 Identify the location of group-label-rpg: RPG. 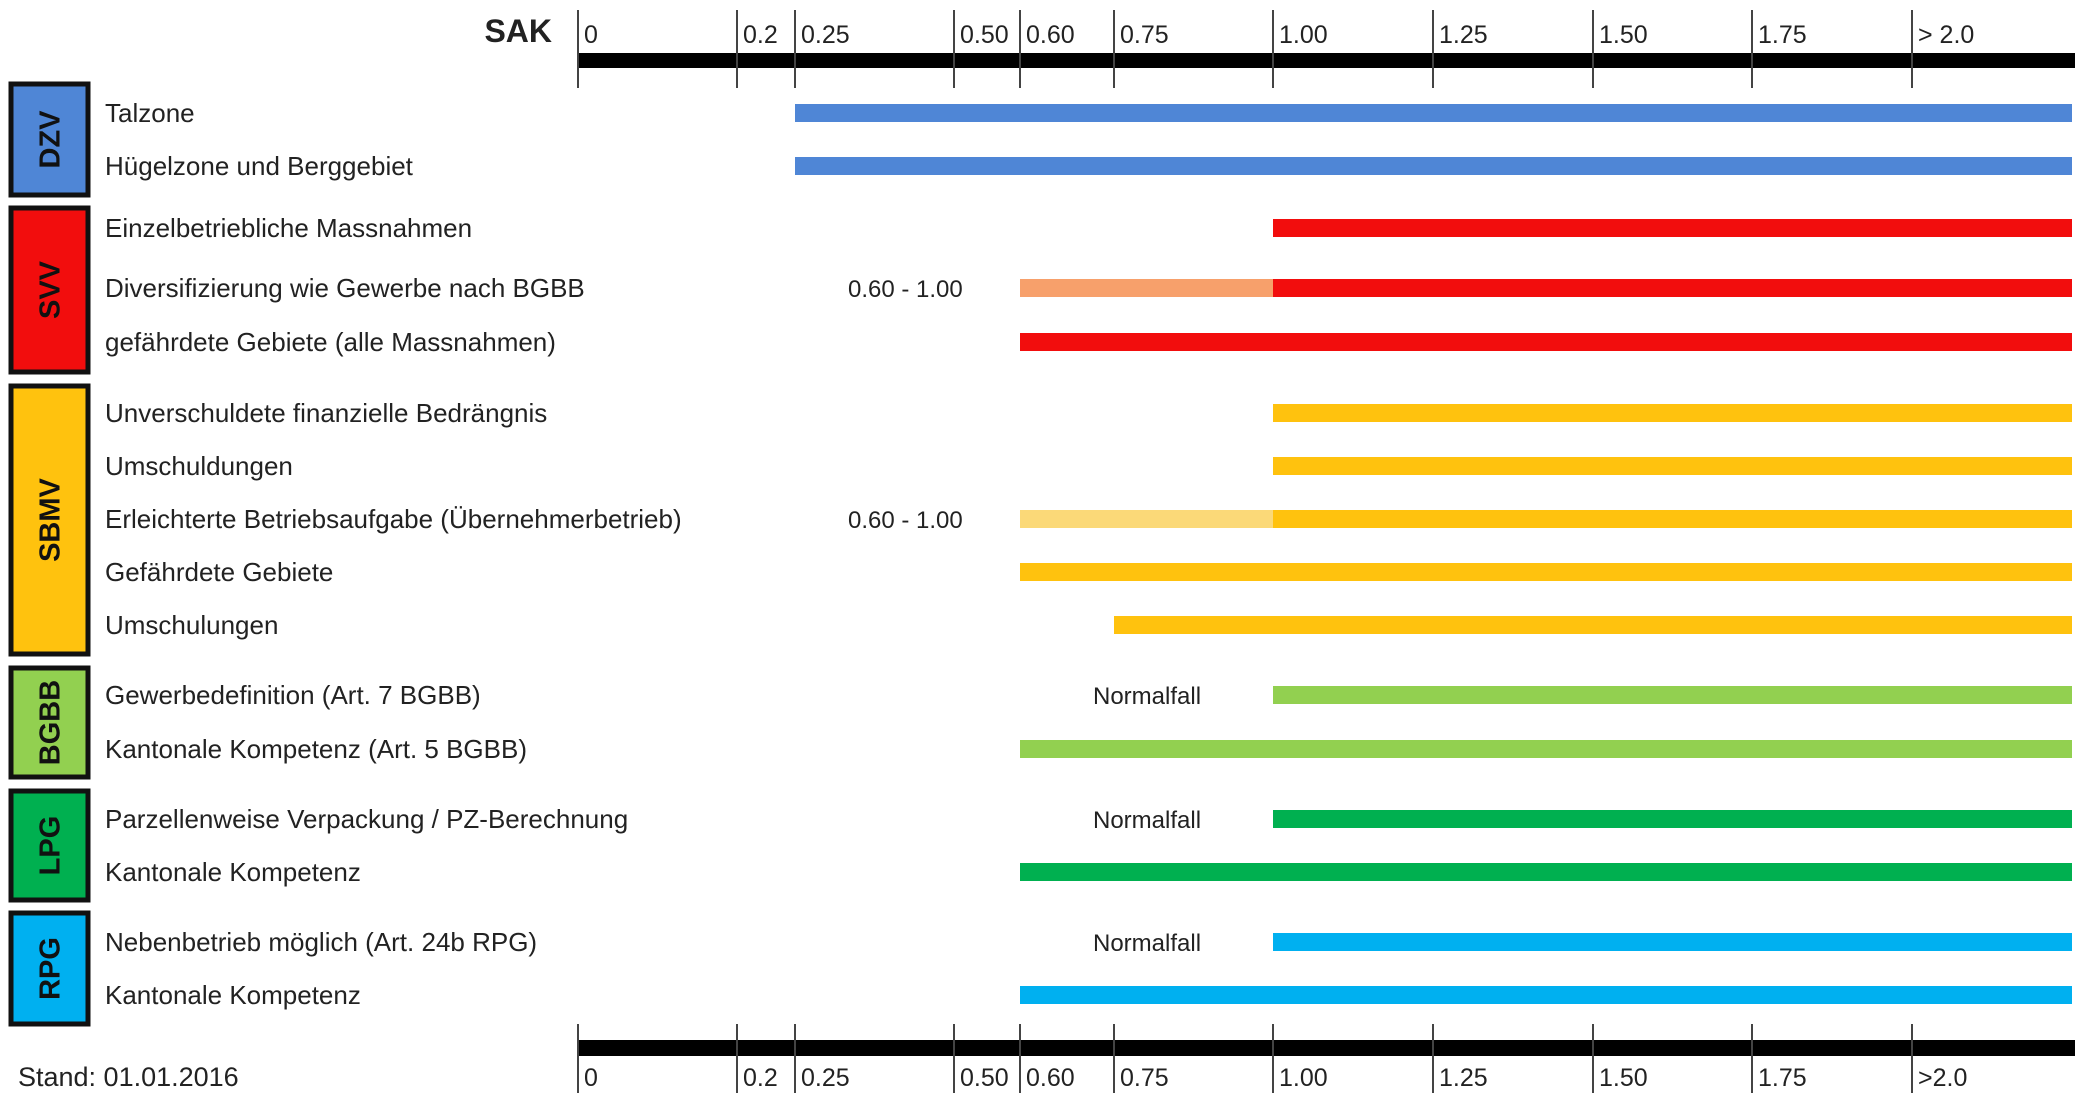
(51, 968).